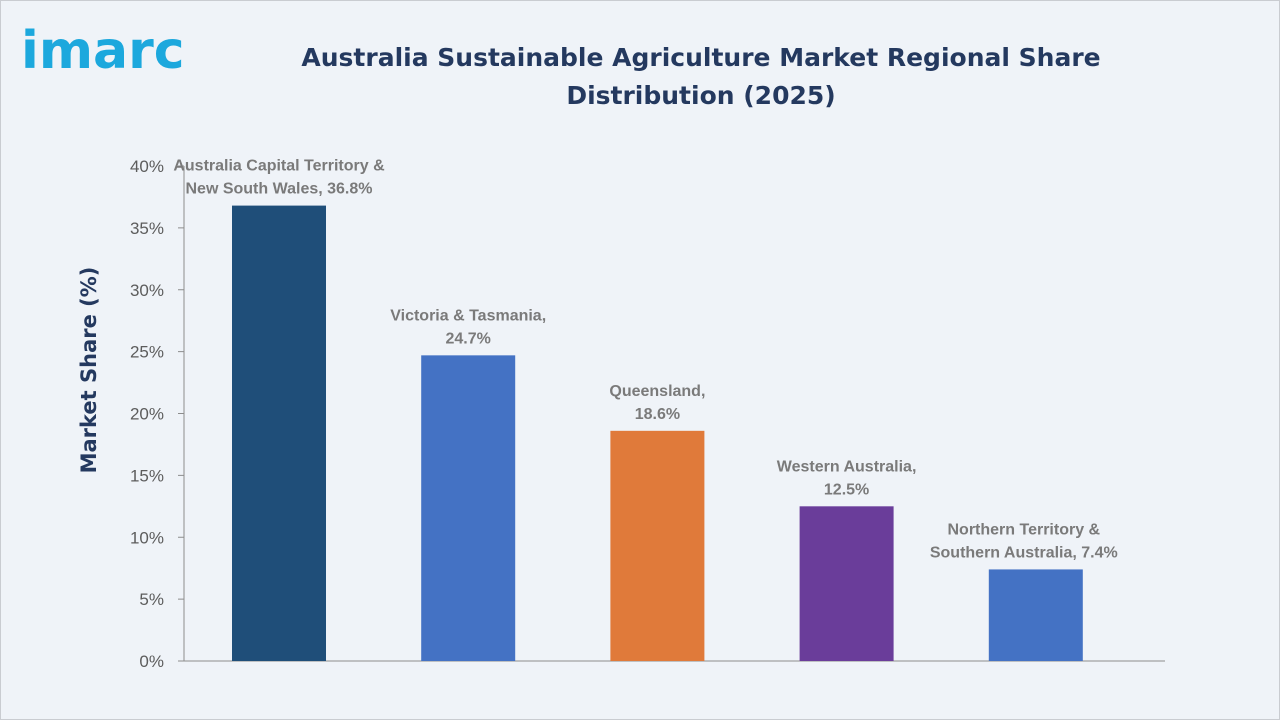  What do you see at coordinates (147, 537) in the screenshot?
I see `y-tick-label: 10%` at bounding box center [147, 537].